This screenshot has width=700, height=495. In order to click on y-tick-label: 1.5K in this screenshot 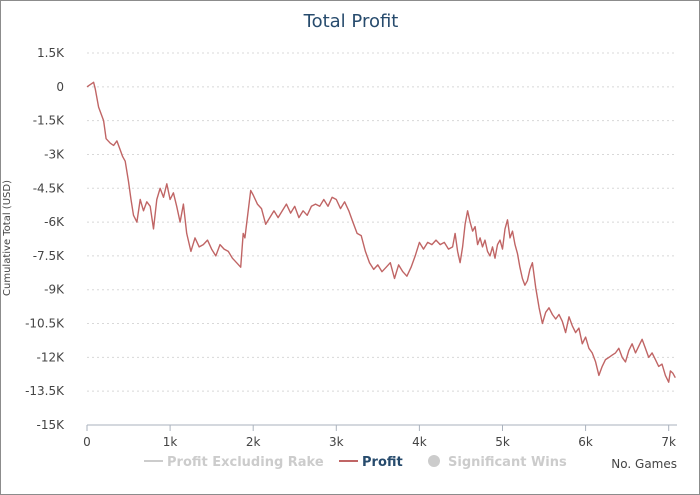, I will do `click(51, 53)`.